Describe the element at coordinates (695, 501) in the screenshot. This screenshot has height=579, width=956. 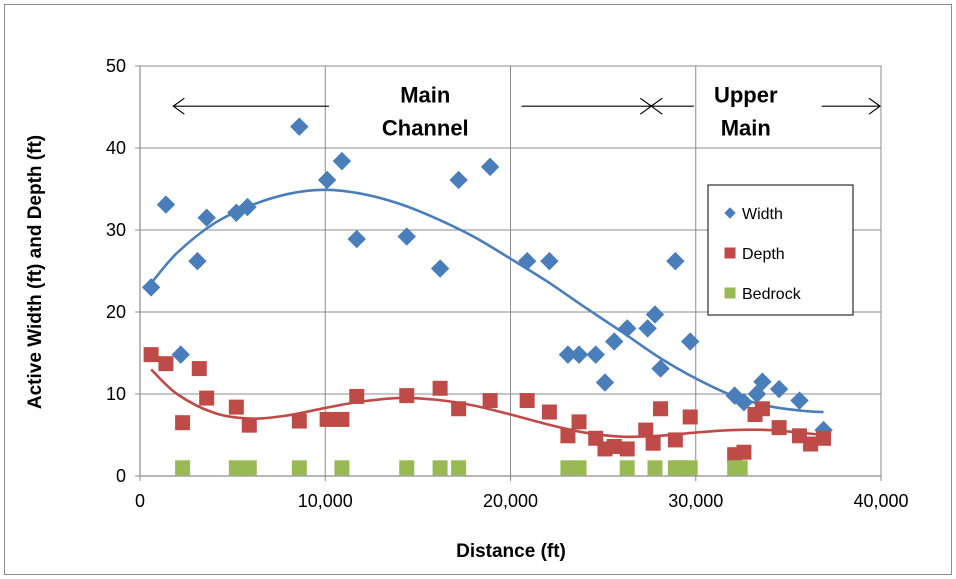
I see `x-tick-label-3: 30,000` at that location.